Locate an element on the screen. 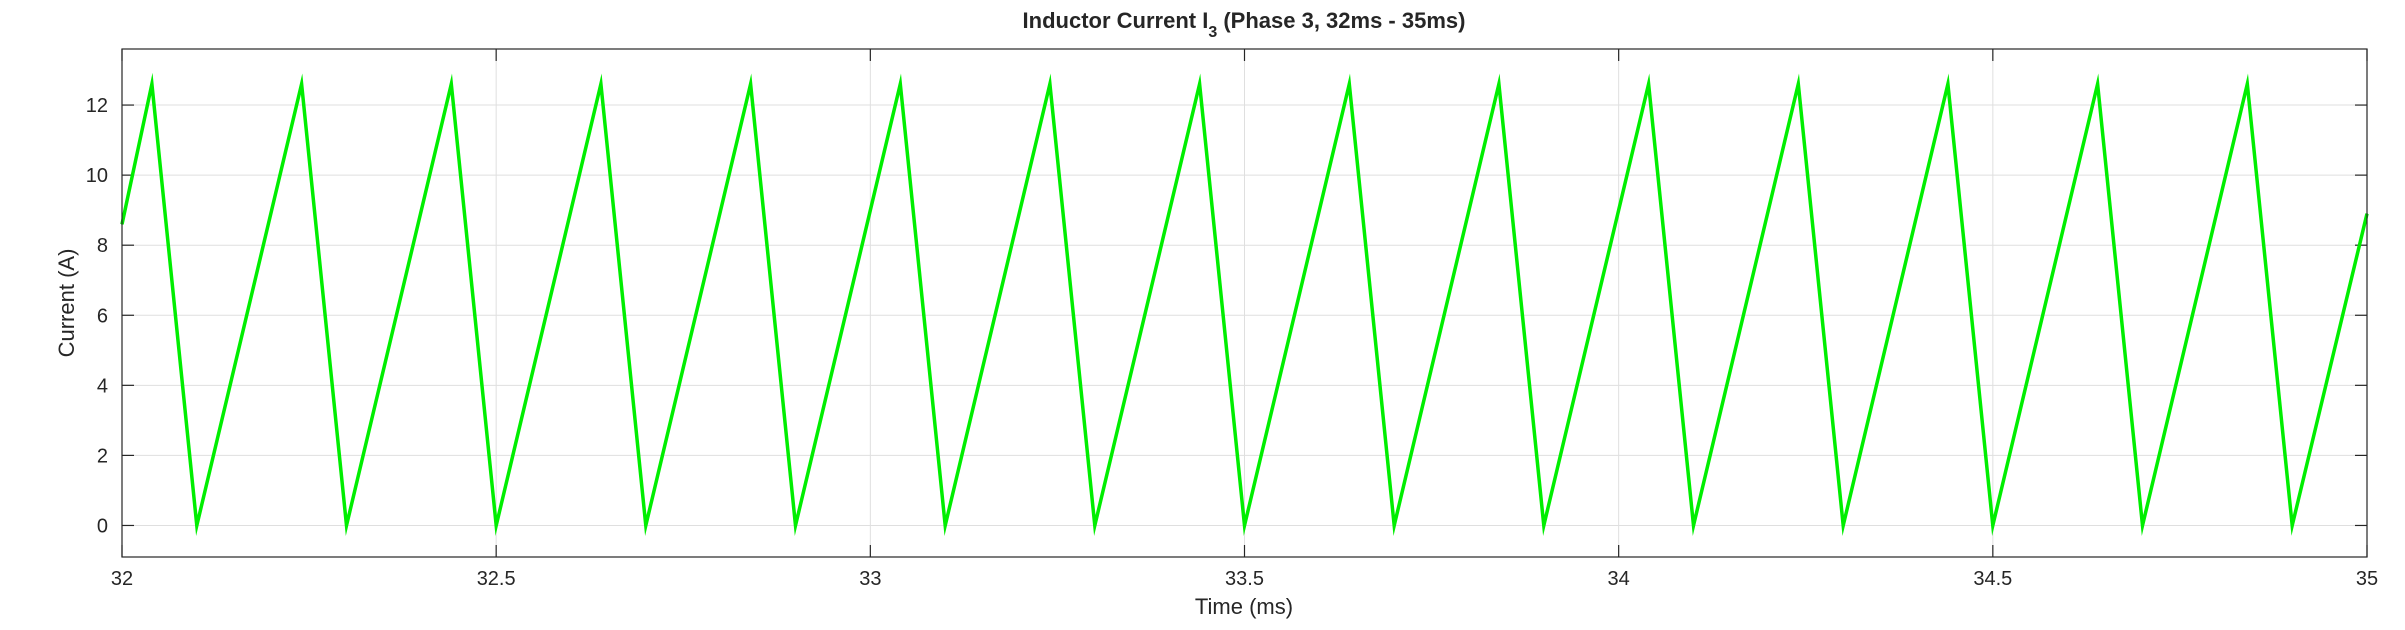  y-tick-label: 2 is located at coordinates (102, 456).